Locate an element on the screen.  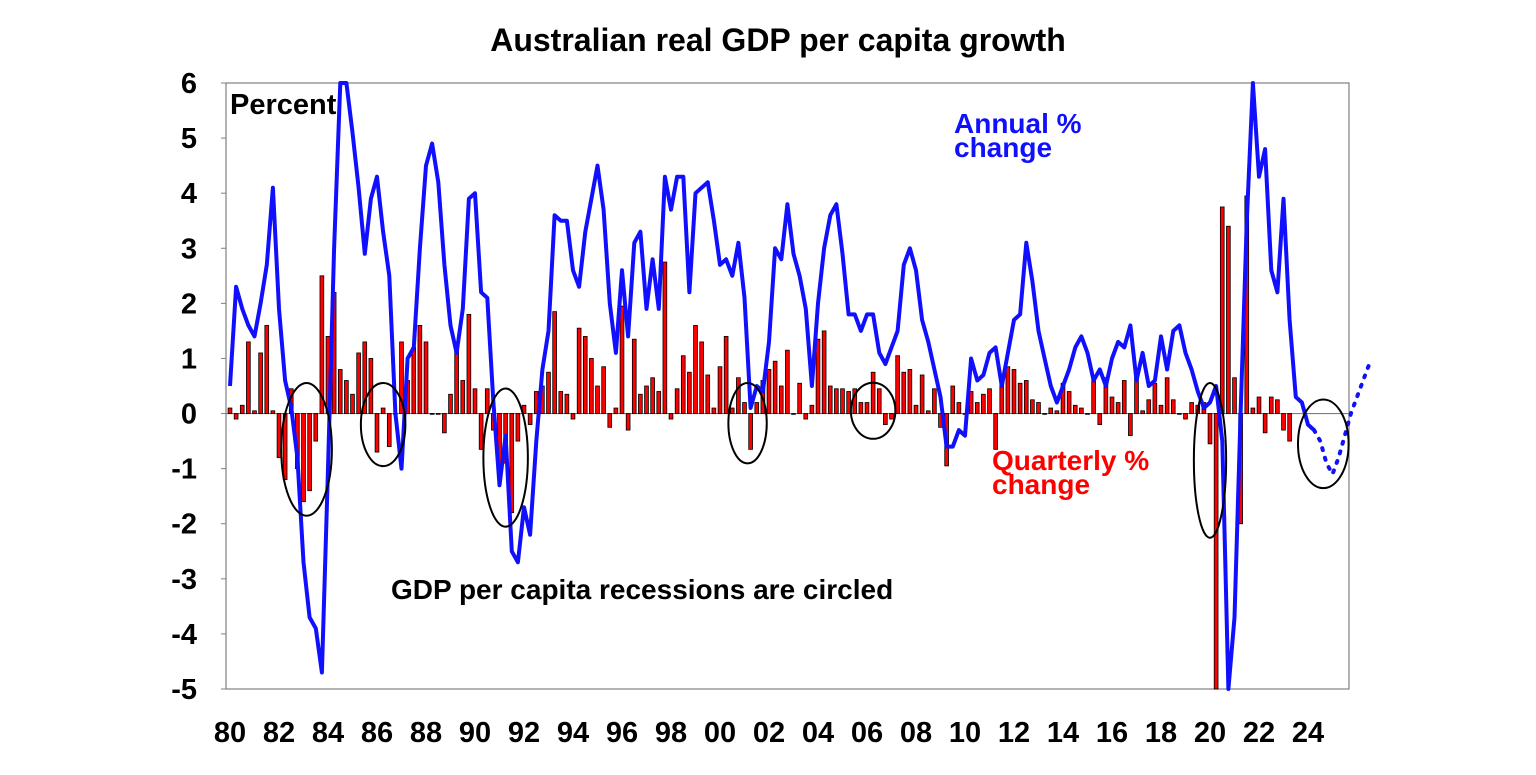
x-tick-label: 96 is located at coordinates (622, 733).